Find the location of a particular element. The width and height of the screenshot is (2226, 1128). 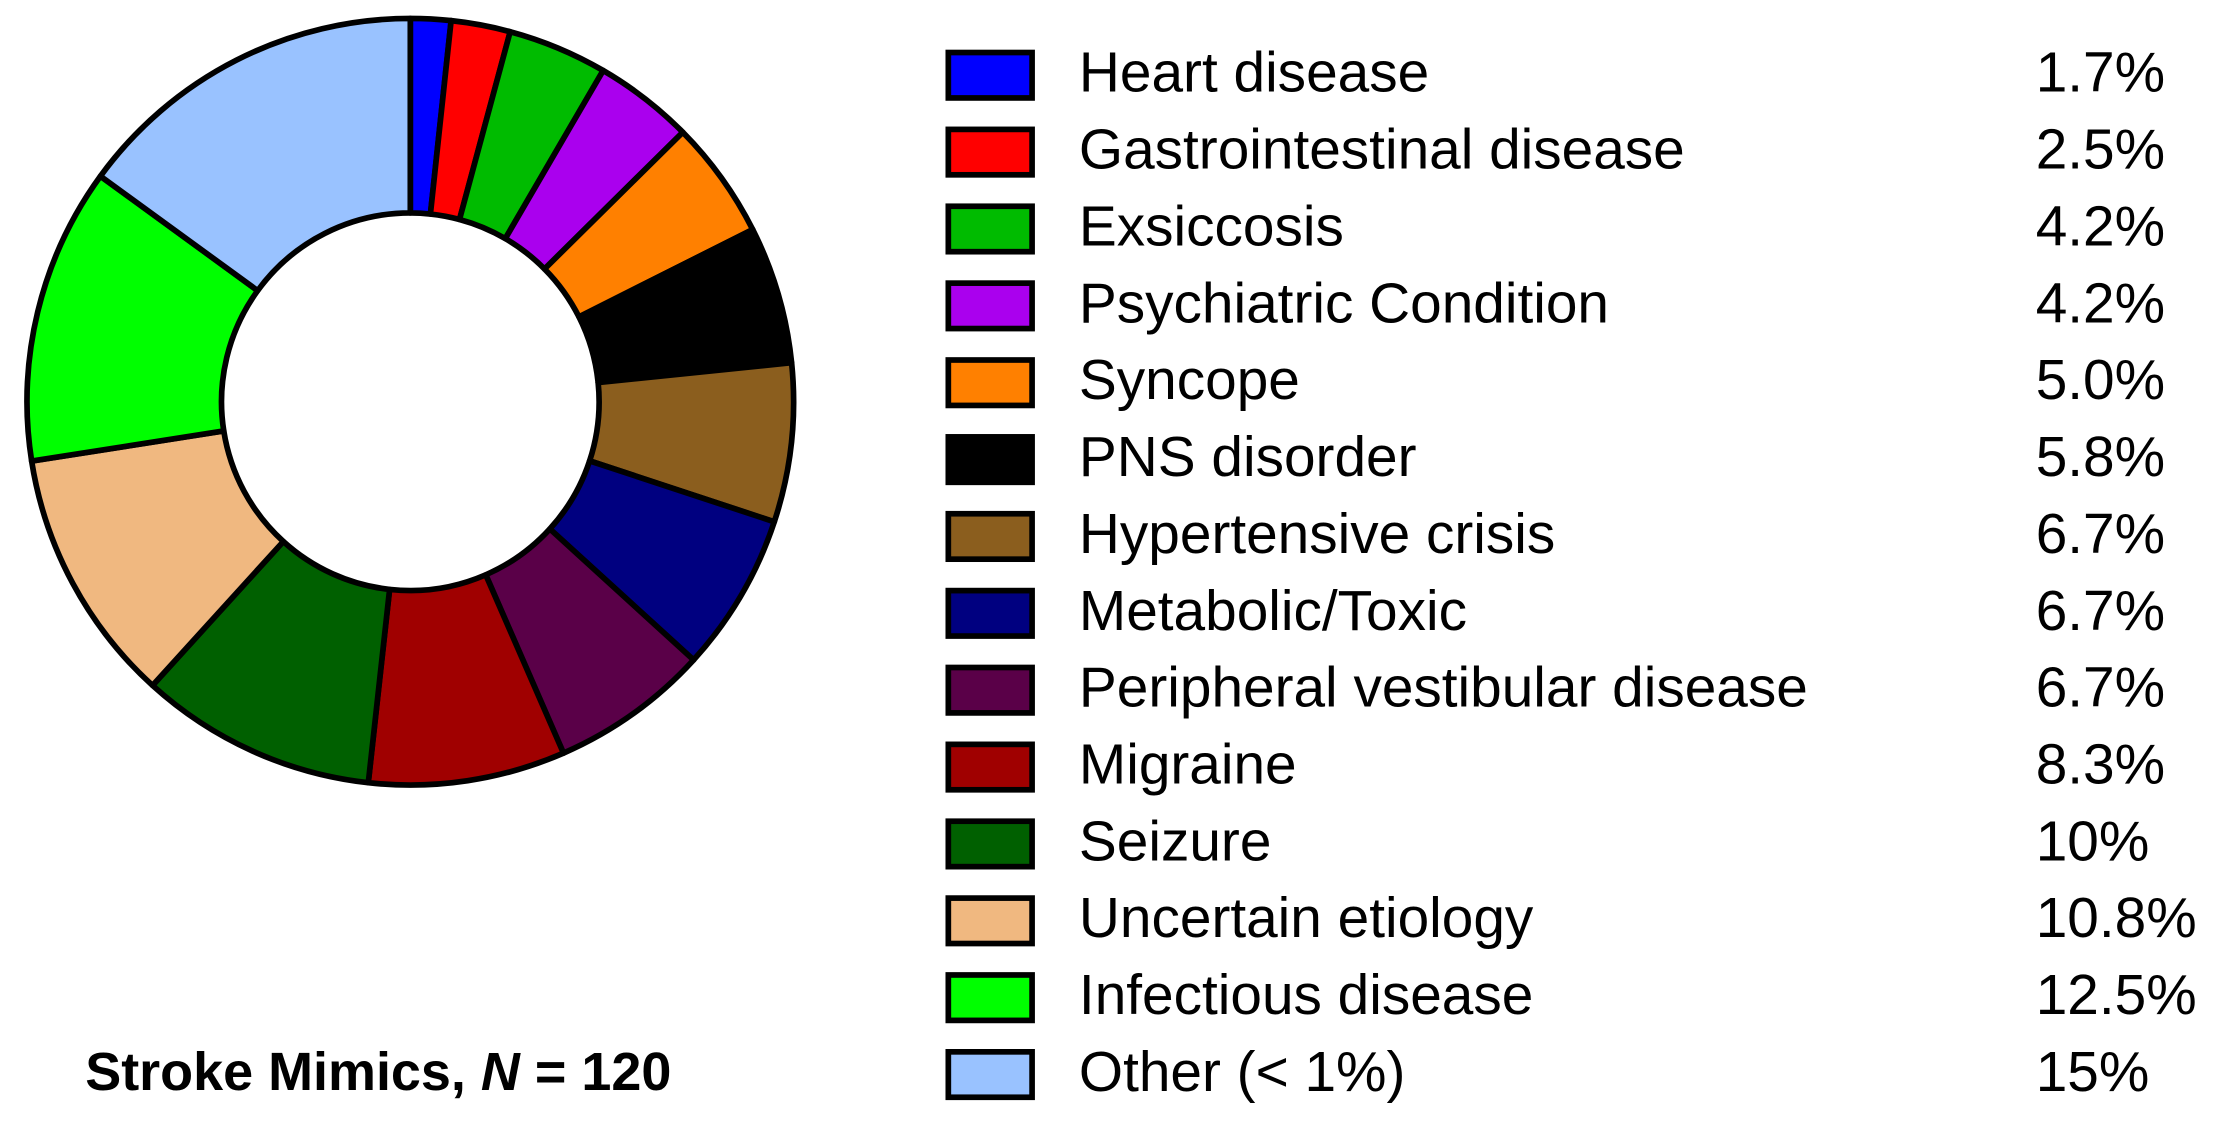

value-label: 5.8% is located at coordinates (2100, 457).